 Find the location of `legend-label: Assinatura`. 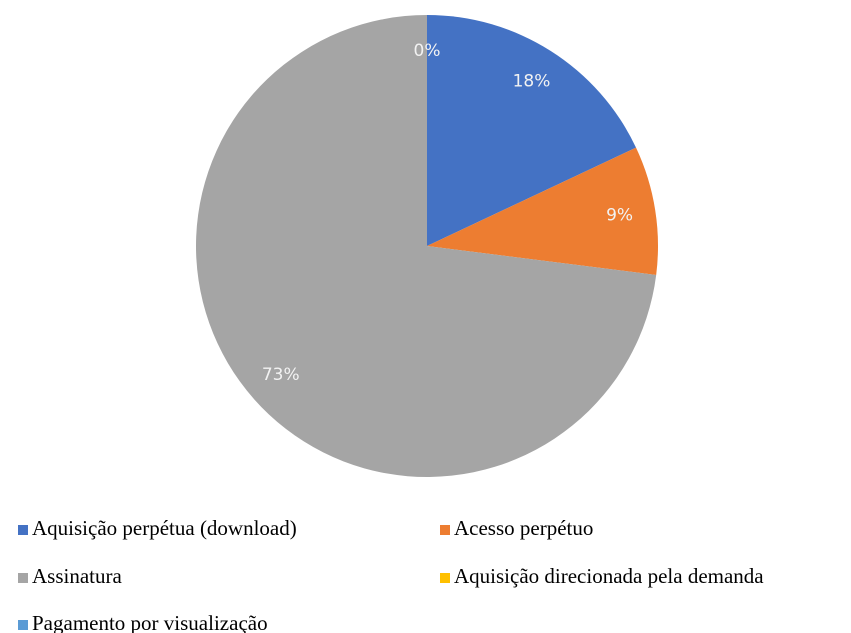

legend-label: Assinatura is located at coordinates (77, 576).